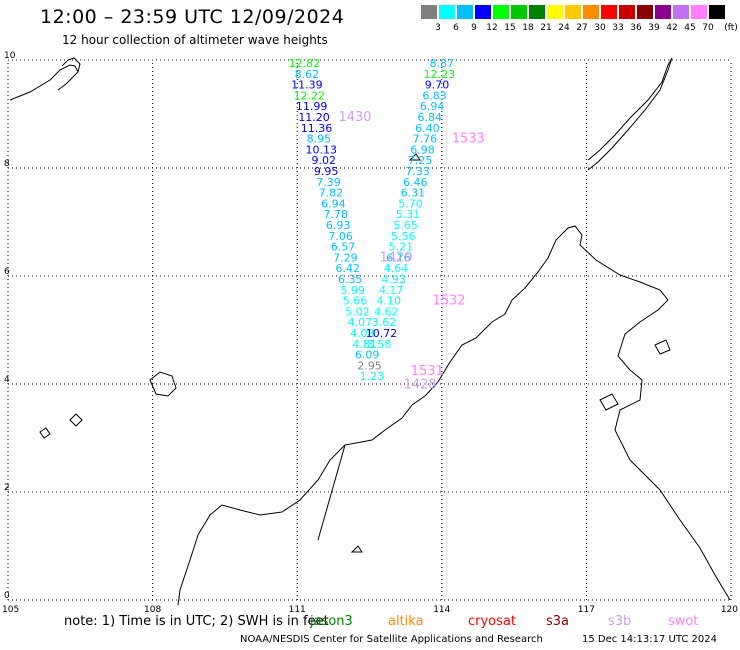 The height and width of the screenshot is (650, 740). What do you see at coordinates (405, 225) in the screenshot?
I see `wave-height-value: 5.65` at bounding box center [405, 225].